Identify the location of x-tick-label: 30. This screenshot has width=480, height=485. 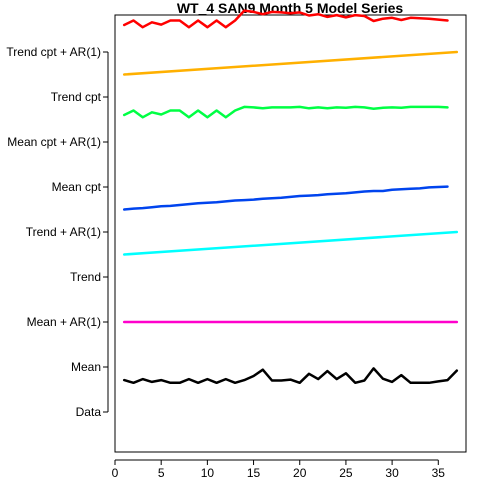
(392, 473).